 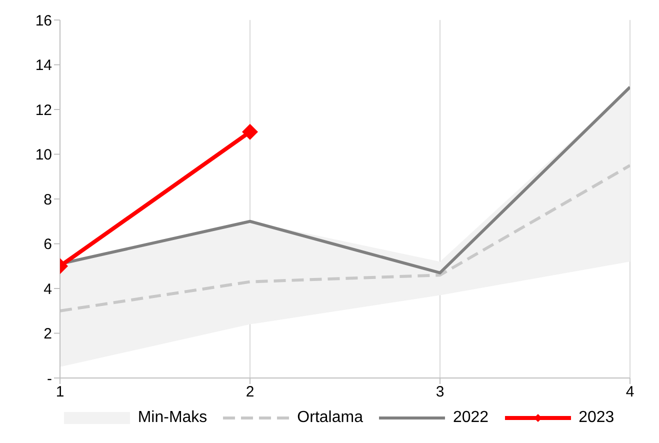 I want to click on x-tick-label: 1, so click(x=60, y=392).